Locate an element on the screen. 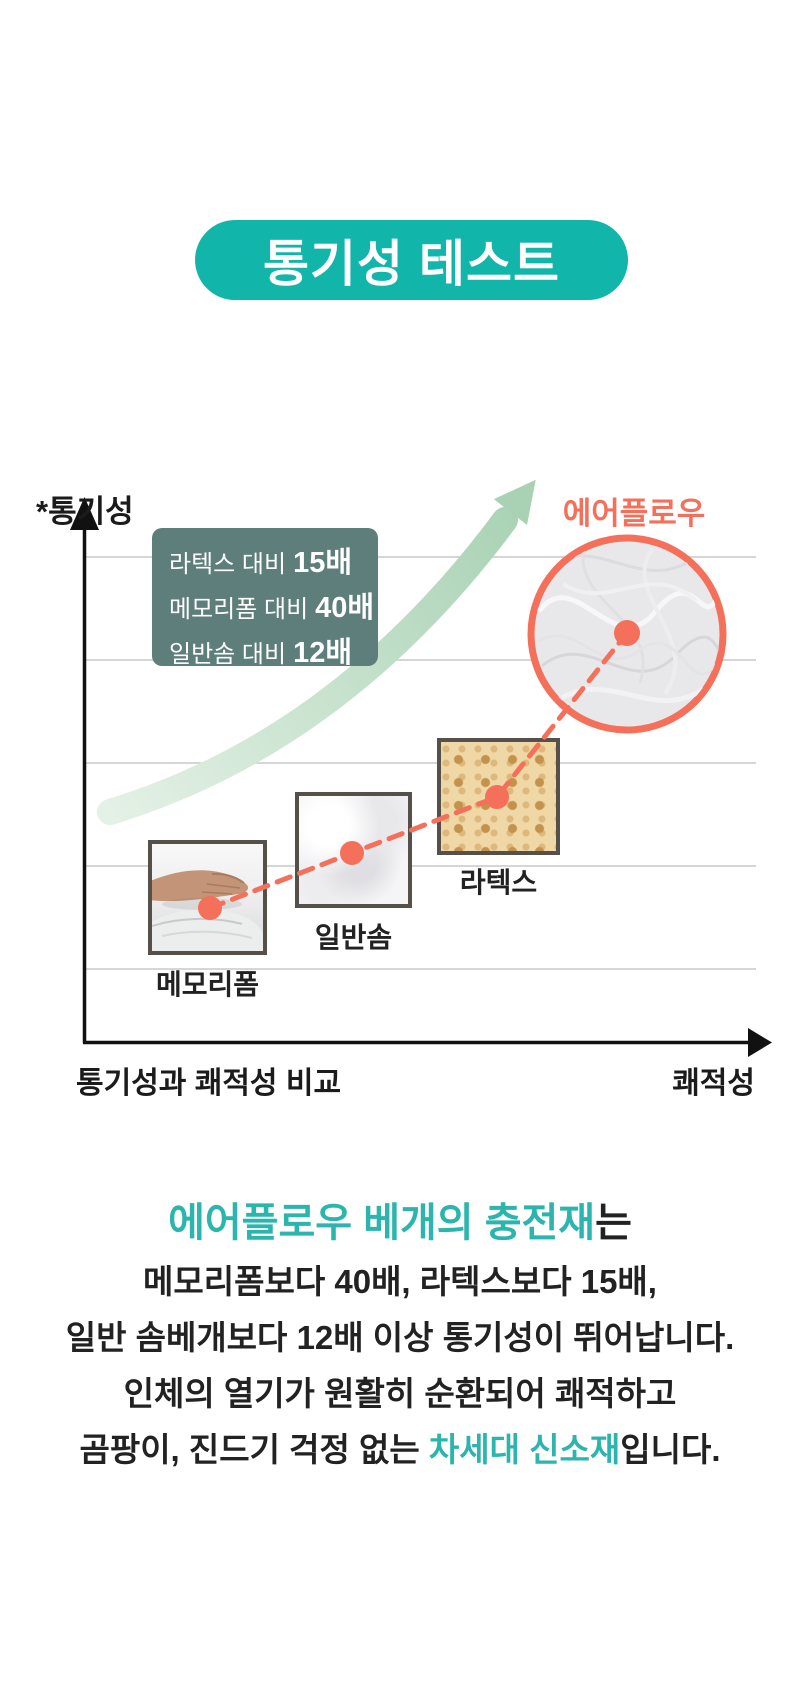  growth-arrow-icon is located at coordinates (316, 652).